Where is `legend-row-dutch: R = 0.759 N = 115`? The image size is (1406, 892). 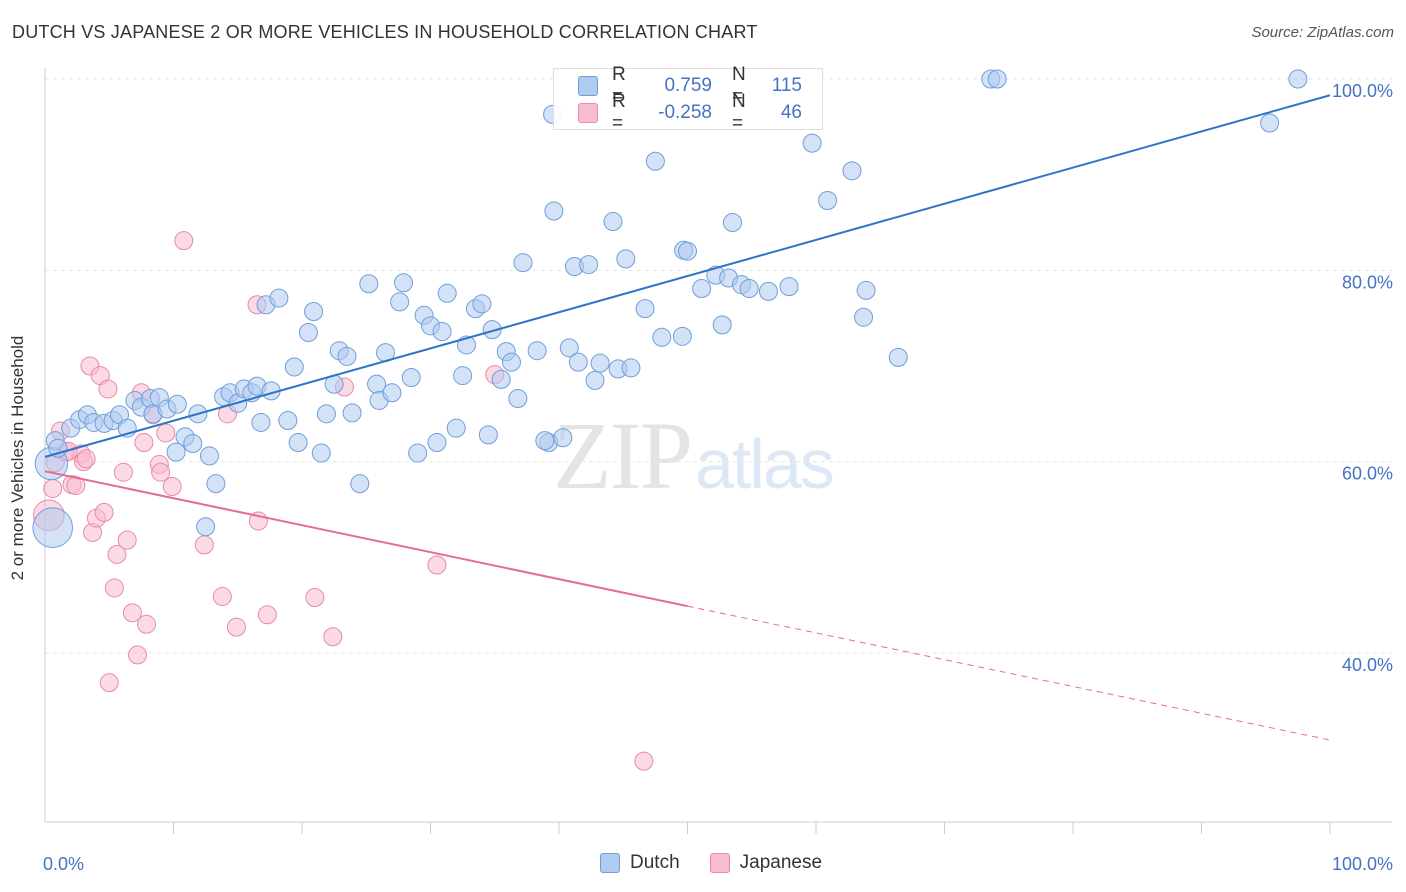 legend-row-dutch: R = 0.759 N = 115 is located at coordinates (690, 85).